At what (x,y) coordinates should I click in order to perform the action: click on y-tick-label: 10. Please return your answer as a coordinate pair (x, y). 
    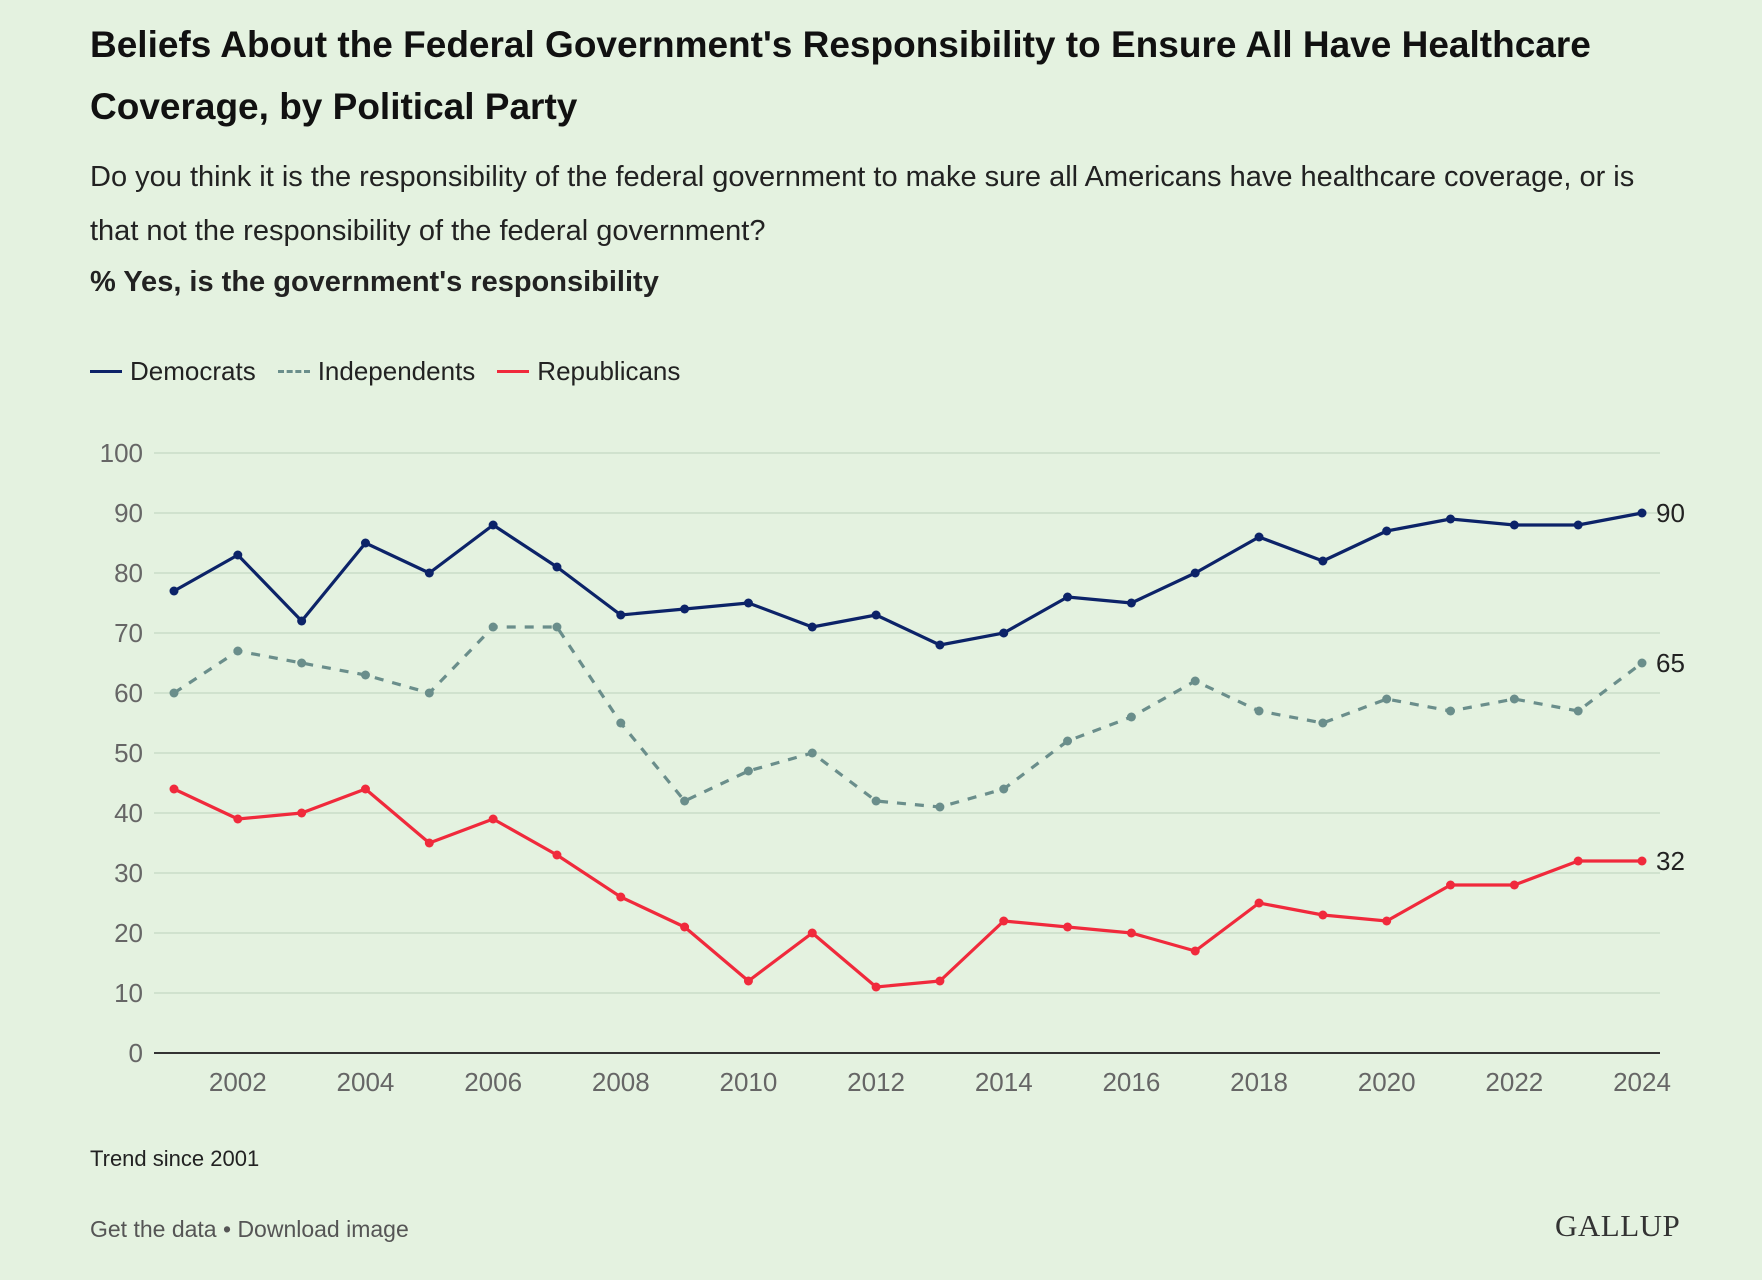
    Looking at the image, I should click on (128, 993).